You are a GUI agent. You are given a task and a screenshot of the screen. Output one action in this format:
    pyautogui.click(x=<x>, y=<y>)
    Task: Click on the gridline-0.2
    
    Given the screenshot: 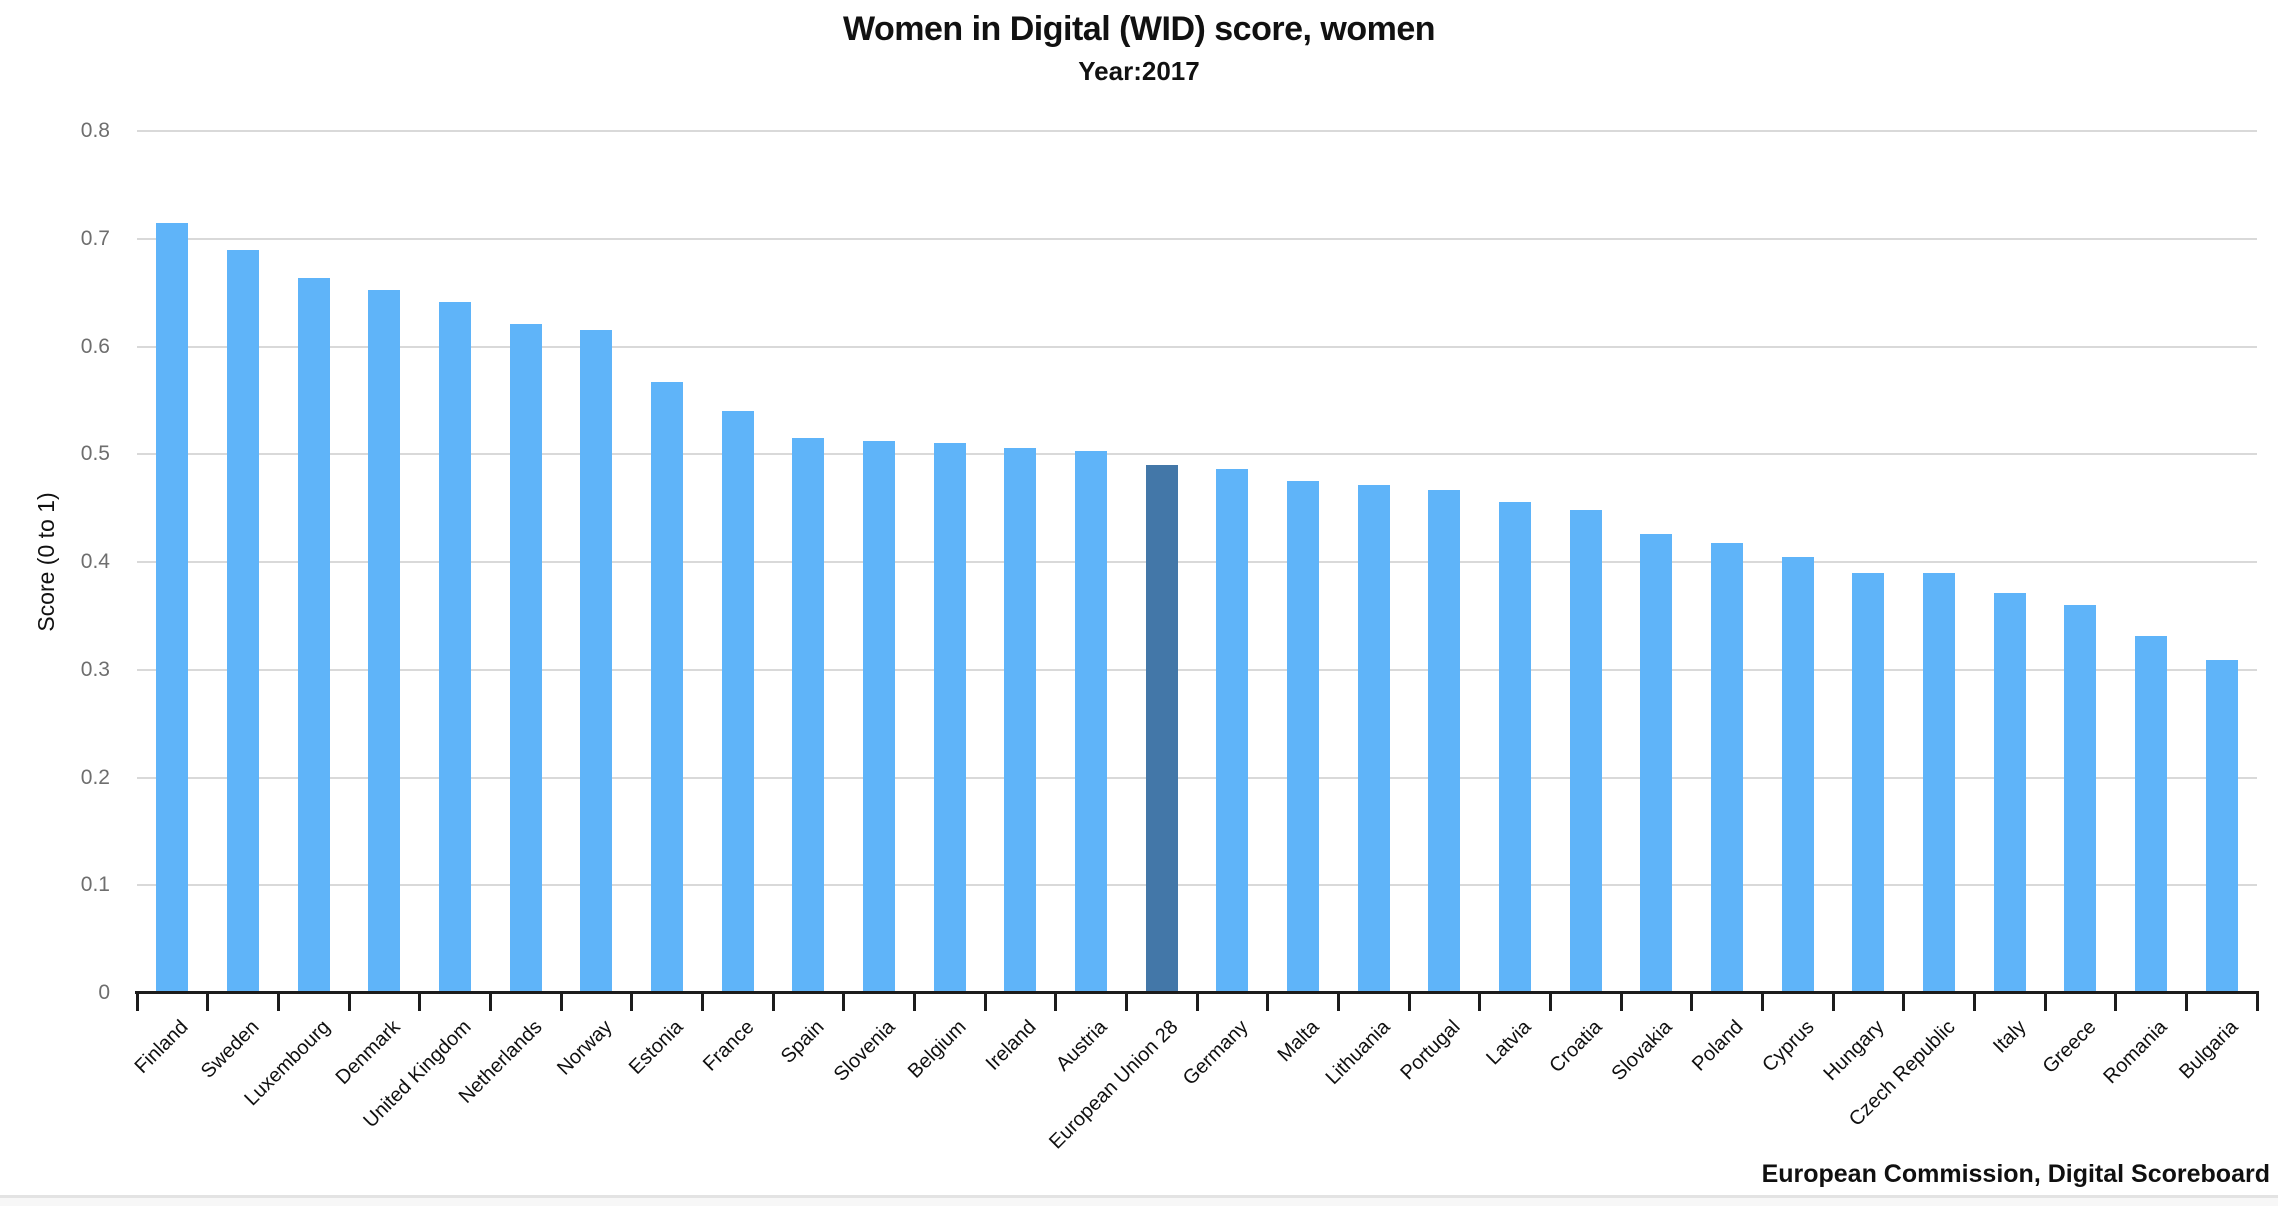 What is the action you would take?
    pyautogui.click(x=1197, y=777)
    